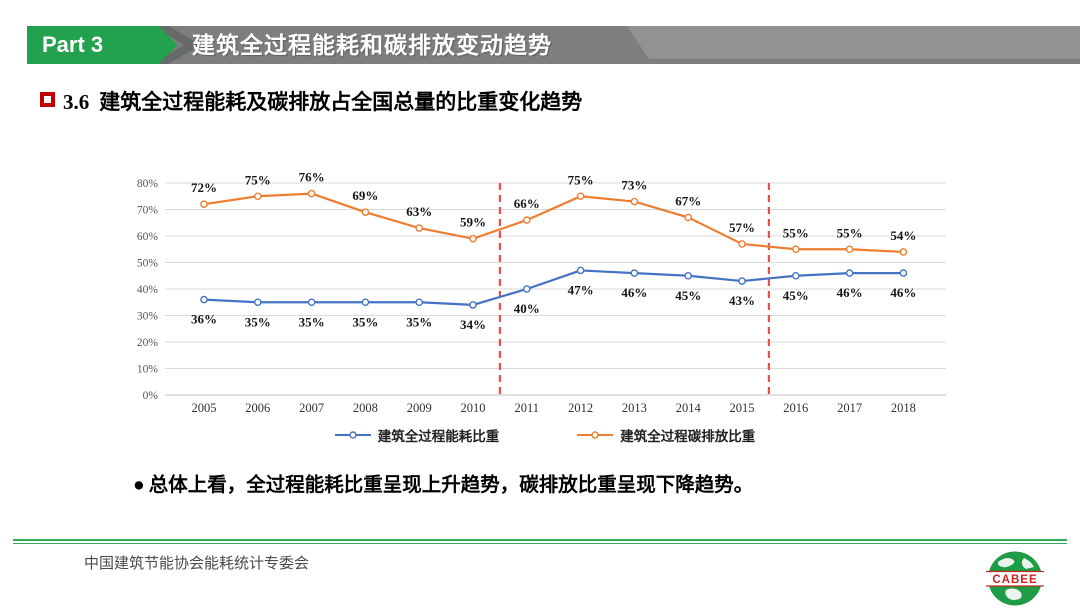  What do you see at coordinates (311, 408) in the screenshot?
I see `x-tick-label: 2007` at bounding box center [311, 408].